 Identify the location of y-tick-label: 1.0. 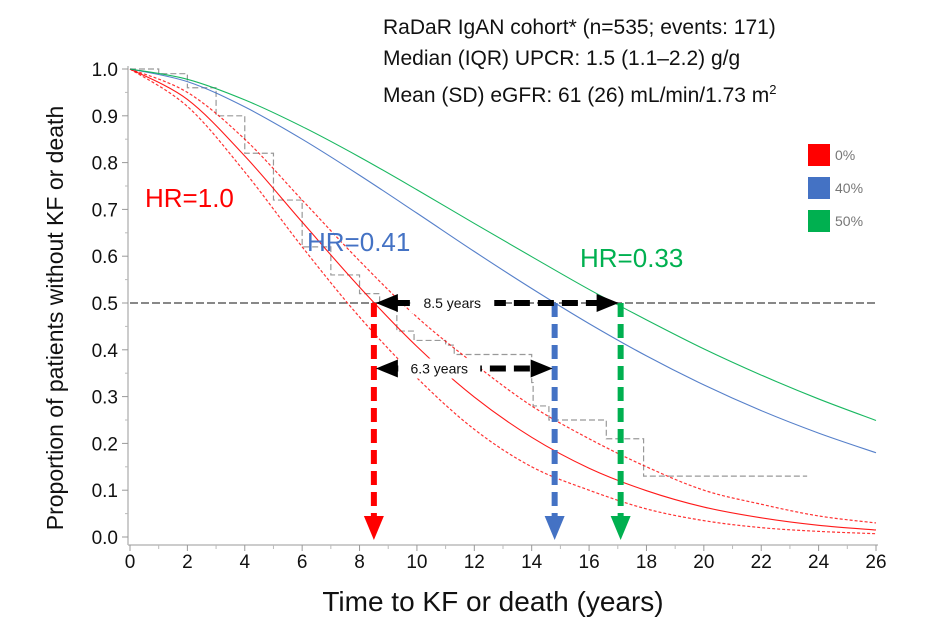
(105, 70).